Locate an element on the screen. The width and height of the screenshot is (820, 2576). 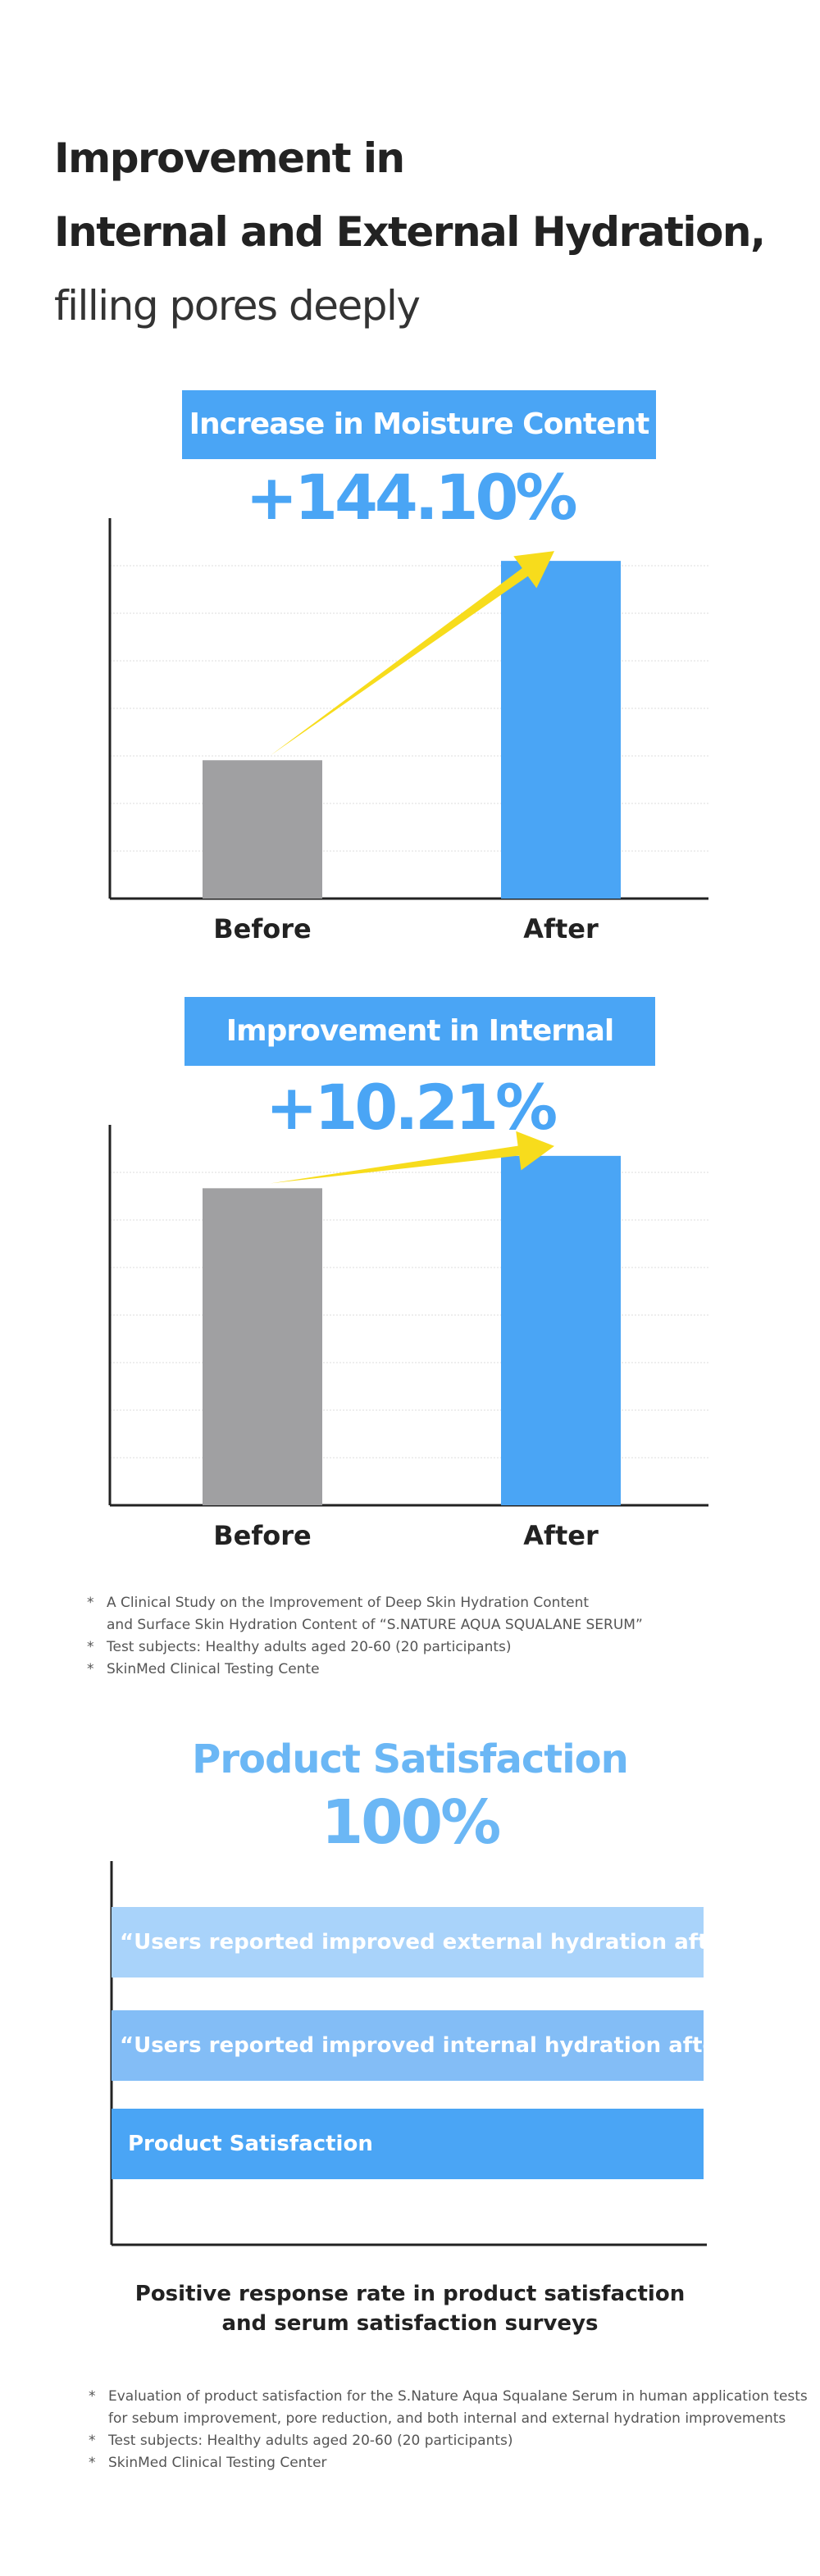
chart2-headline-value: +10.21% is located at coordinates (411, 1108).